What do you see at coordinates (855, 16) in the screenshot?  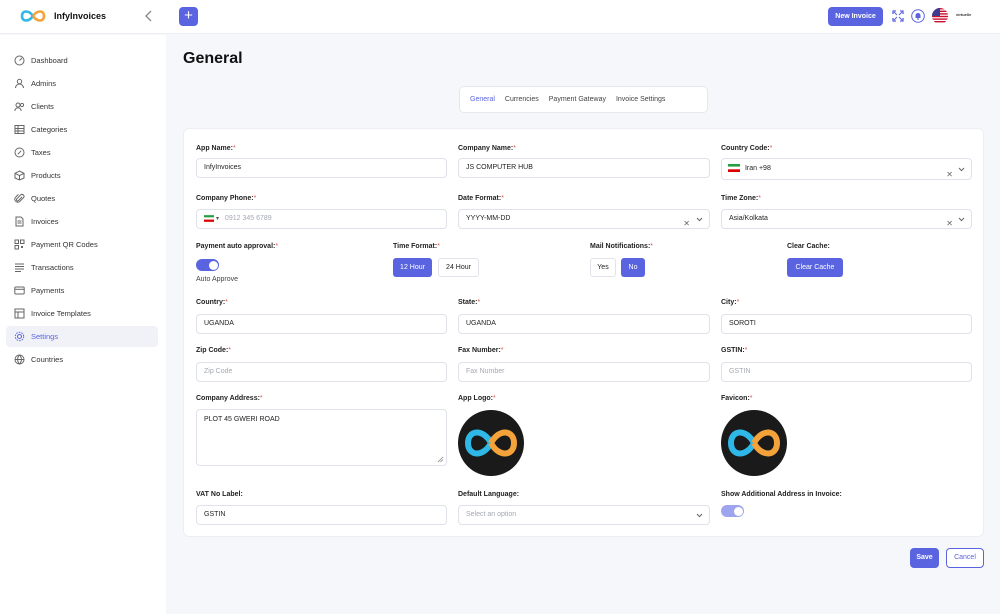 I see `new-invoice-button: New Invoice` at bounding box center [855, 16].